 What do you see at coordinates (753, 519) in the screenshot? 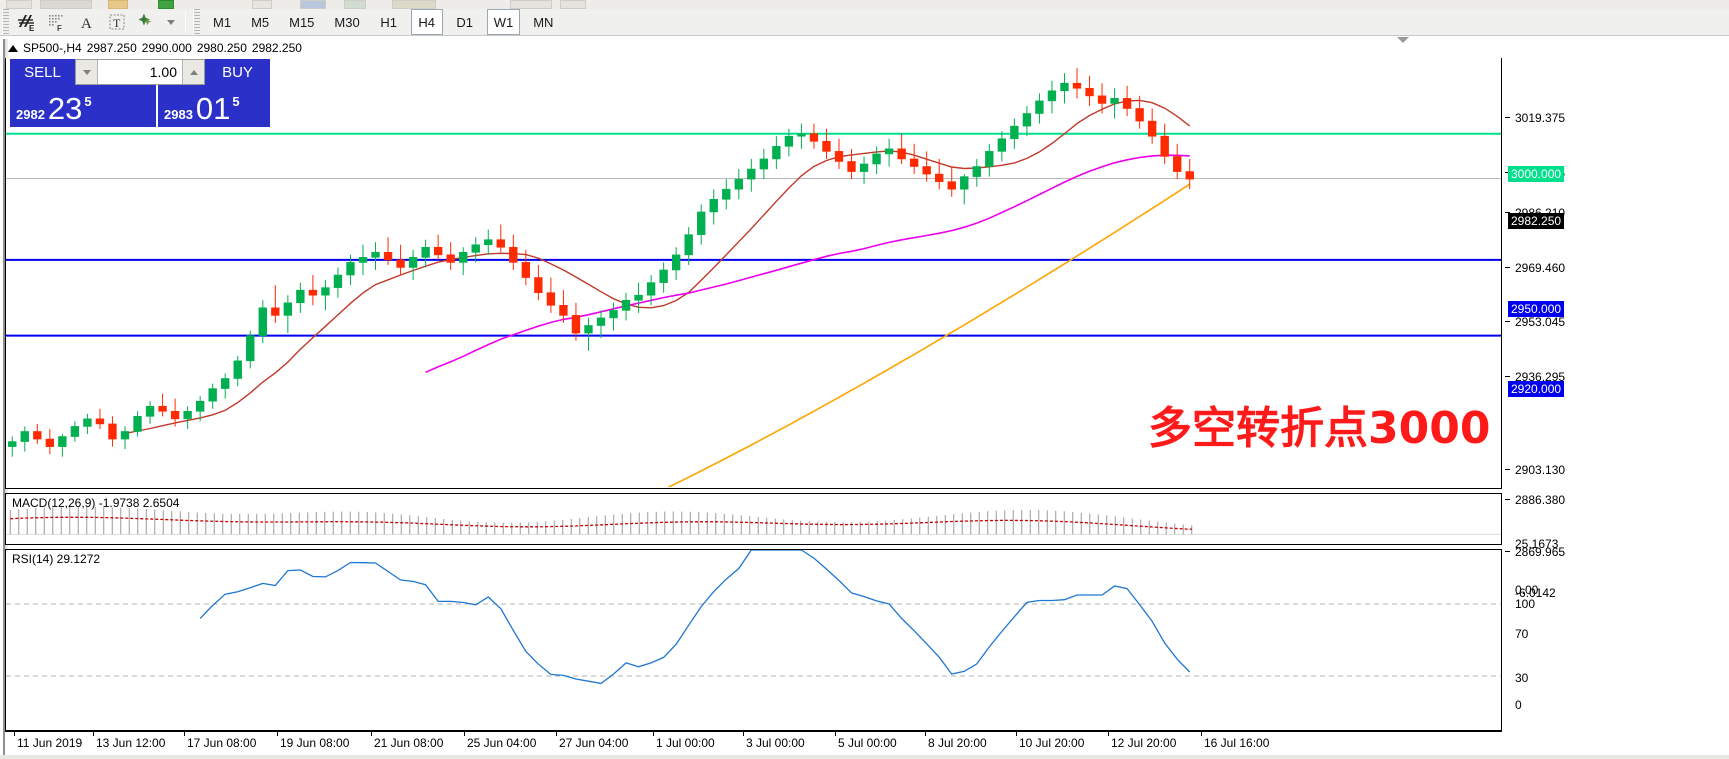
I see `macd-pane` at bounding box center [753, 519].